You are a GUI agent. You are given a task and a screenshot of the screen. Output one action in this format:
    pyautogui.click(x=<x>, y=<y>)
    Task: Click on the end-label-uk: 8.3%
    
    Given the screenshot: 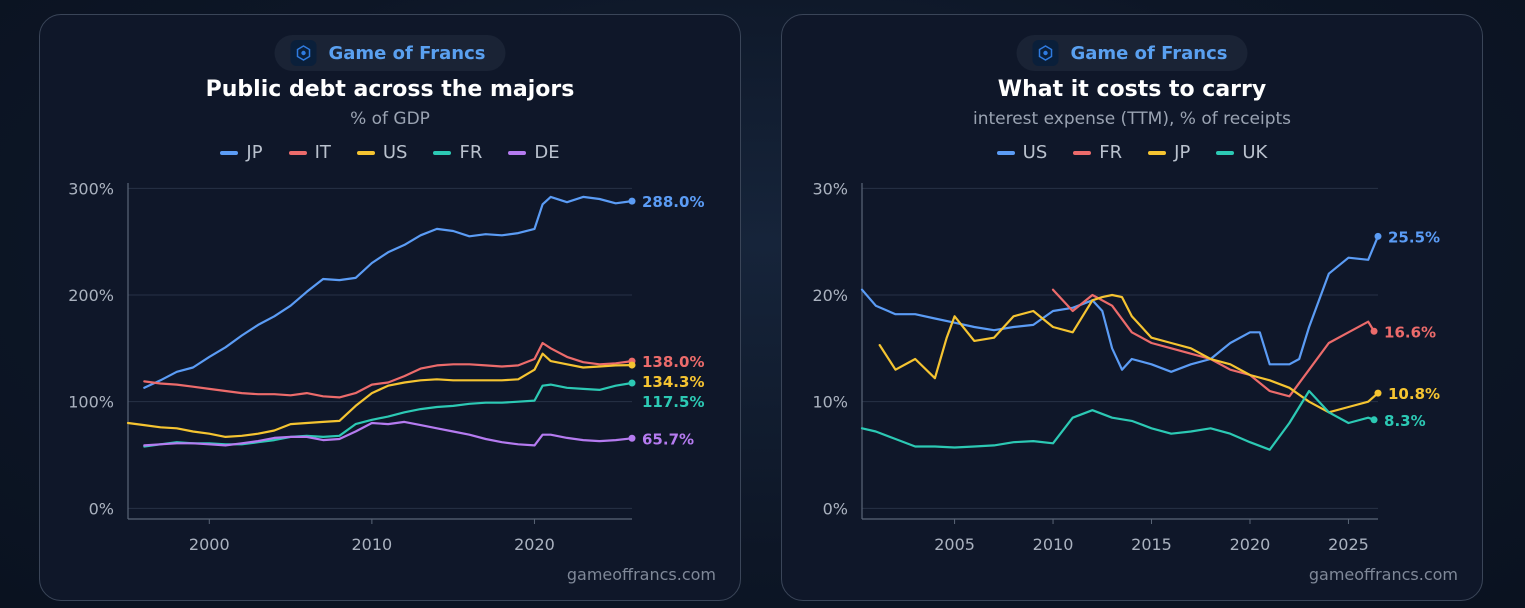 What is the action you would take?
    pyautogui.click(x=1405, y=421)
    